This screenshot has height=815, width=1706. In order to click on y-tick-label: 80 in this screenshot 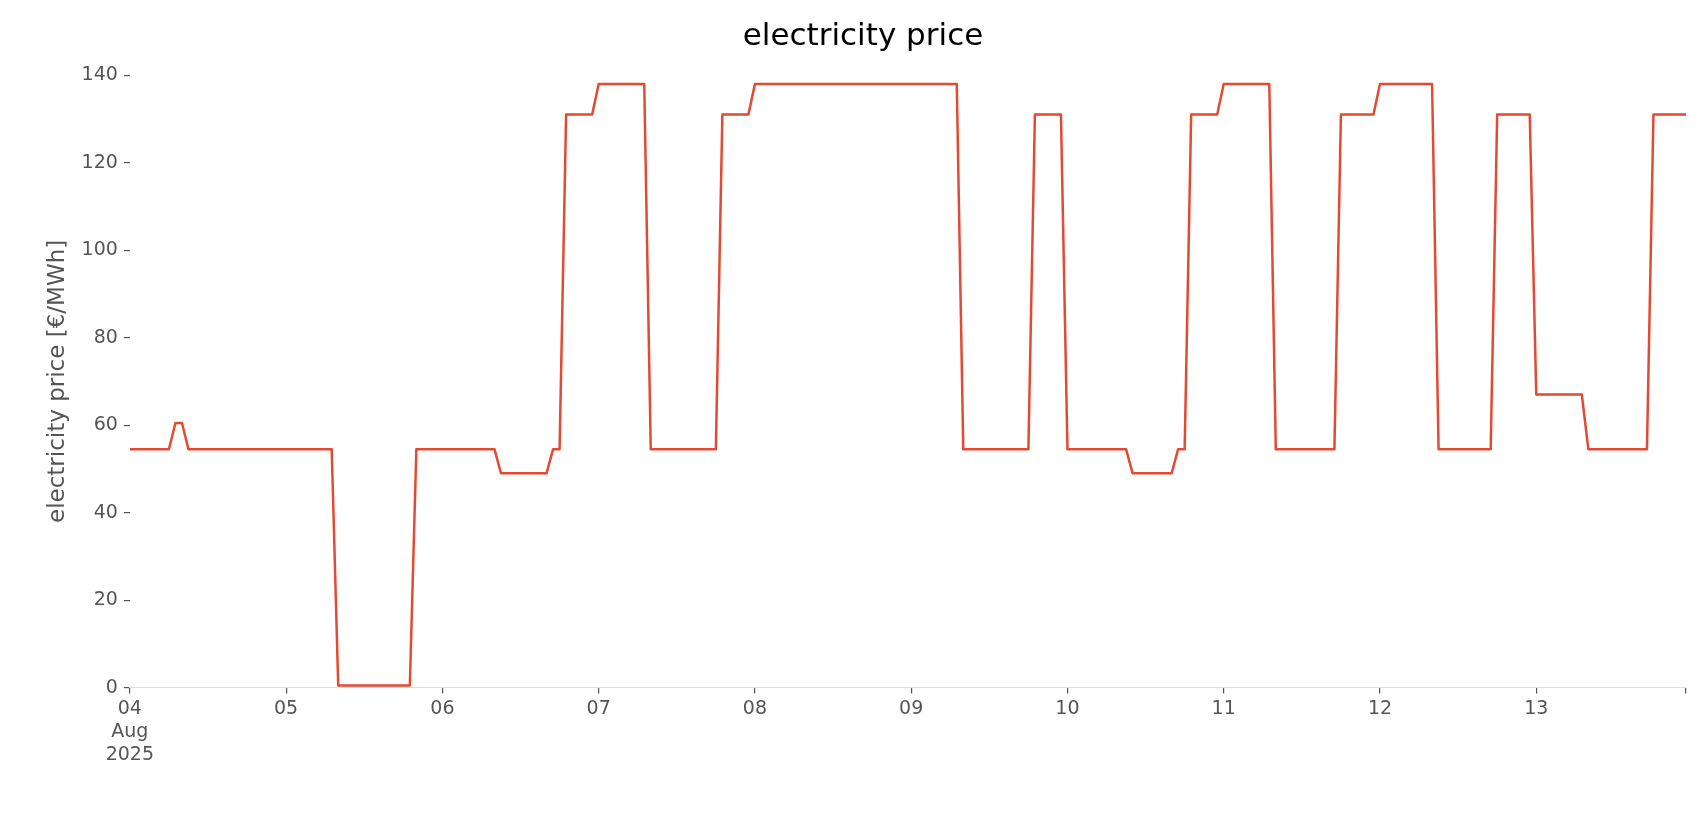, I will do `click(105, 335)`.